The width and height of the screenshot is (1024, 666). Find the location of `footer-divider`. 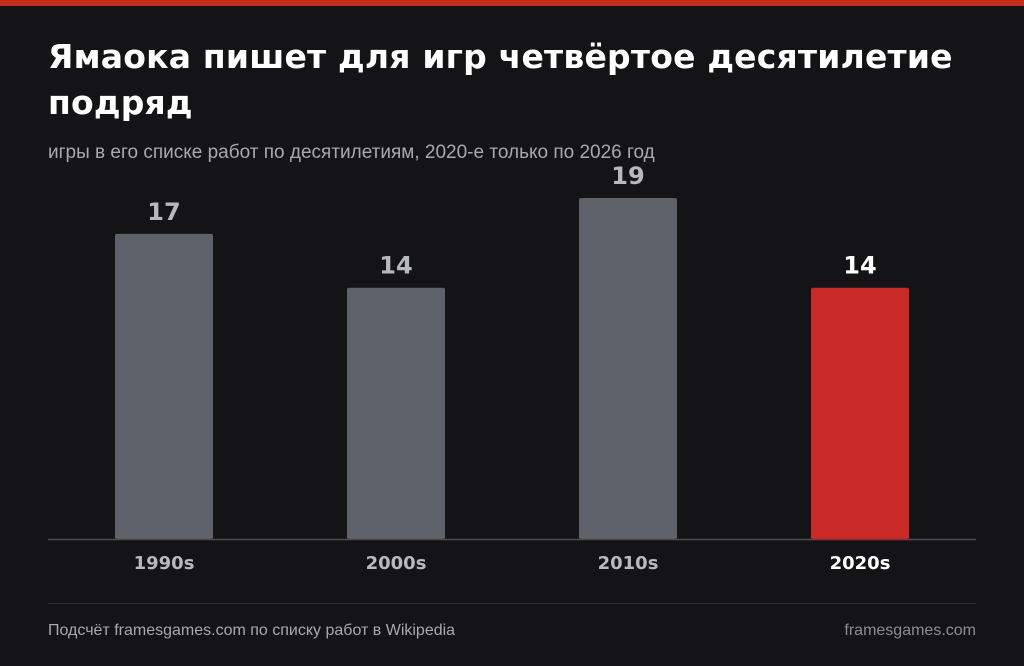

footer-divider is located at coordinates (512, 603).